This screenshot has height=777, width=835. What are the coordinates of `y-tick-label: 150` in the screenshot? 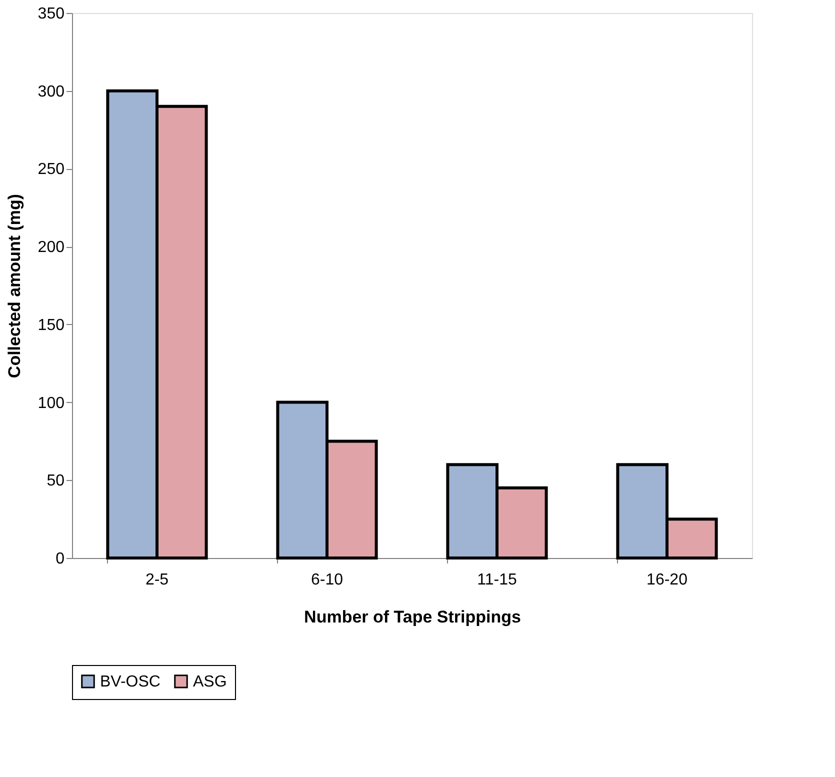 It's located at (51, 325).